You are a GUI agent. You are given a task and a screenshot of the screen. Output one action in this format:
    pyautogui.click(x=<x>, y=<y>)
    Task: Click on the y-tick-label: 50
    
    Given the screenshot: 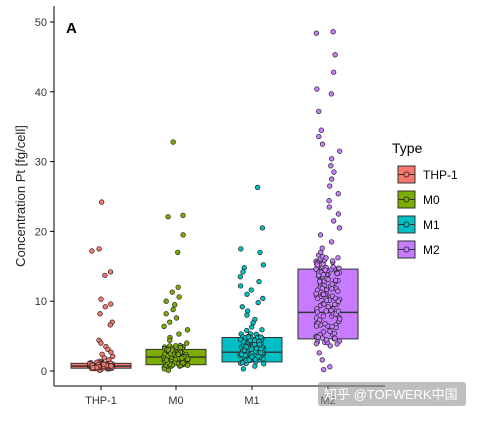 What is the action you would take?
    pyautogui.click(x=41, y=23)
    